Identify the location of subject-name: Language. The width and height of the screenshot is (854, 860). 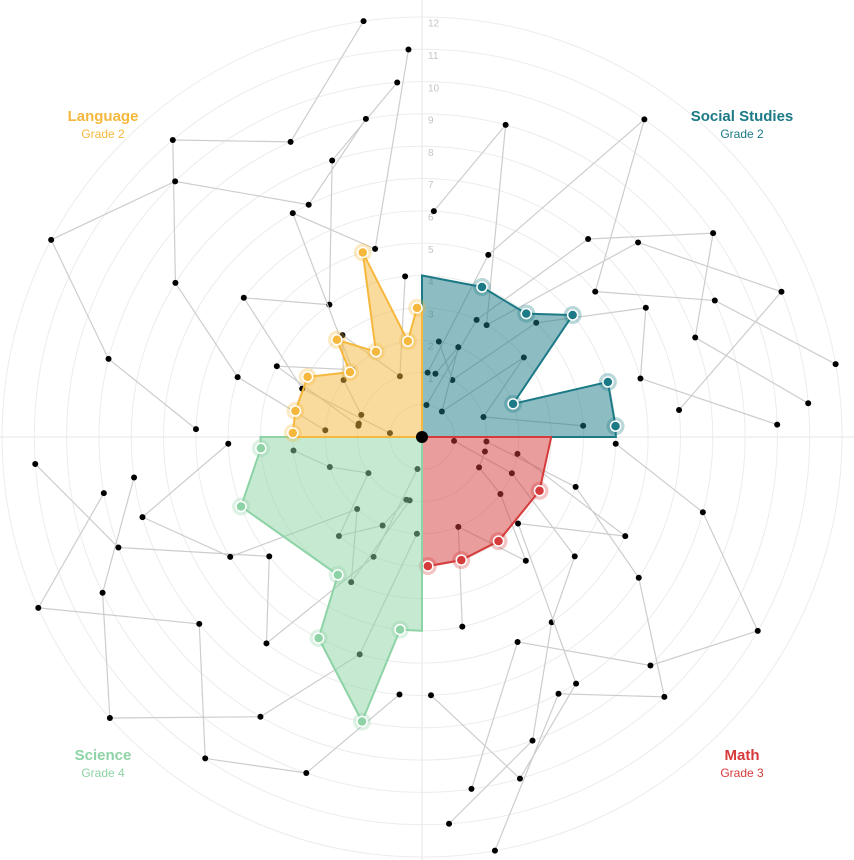
(103, 116).